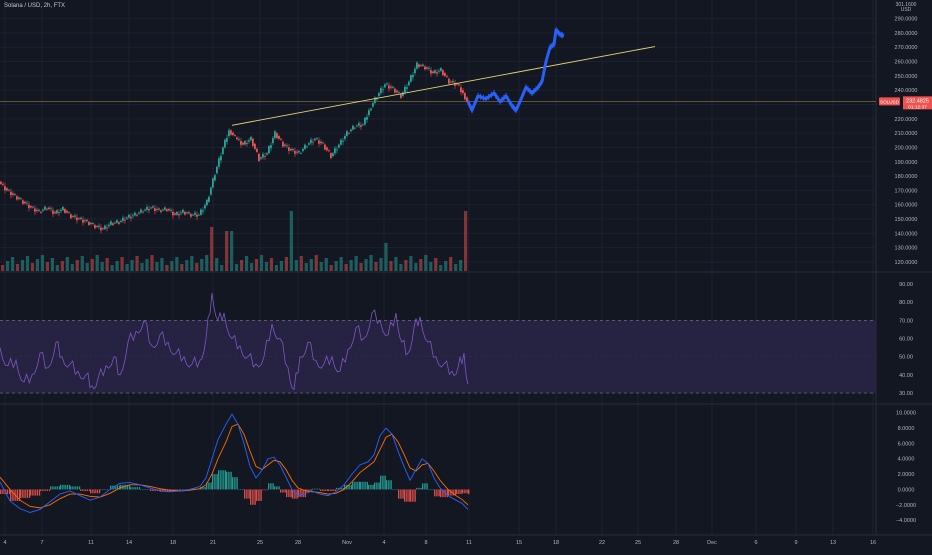 Image resolution: width=932 pixels, height=555 pixels. Describe the element at coordinates (906, 521) in the screenshot. I see `macd-axis-tick-label: −4.0000` at that location.